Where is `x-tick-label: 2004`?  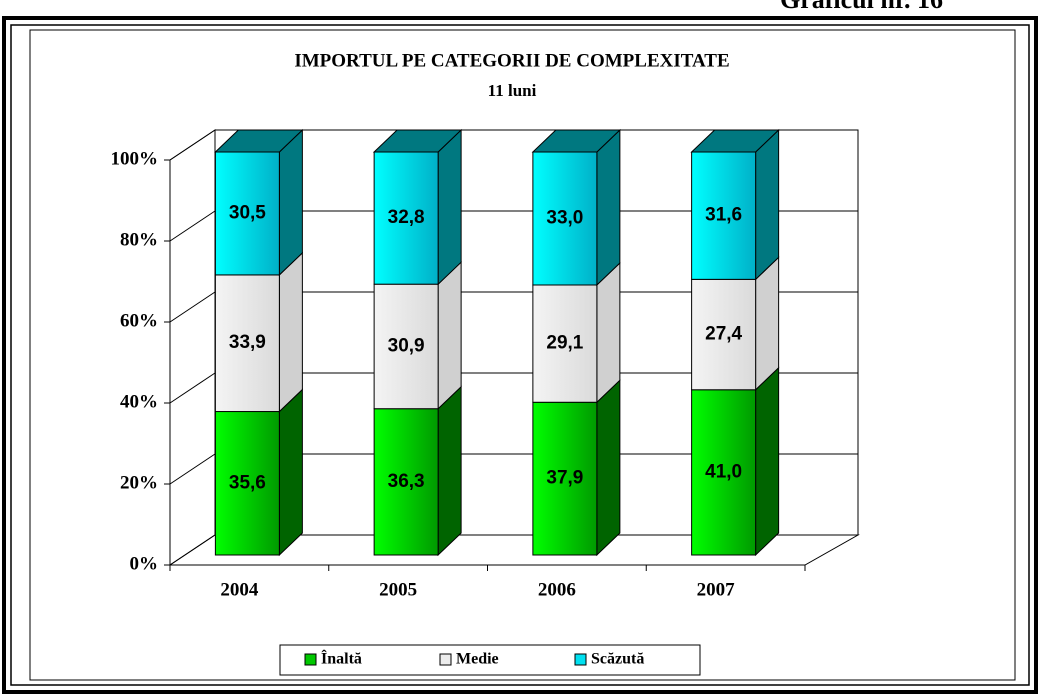 x-tick-label: 2004 is located at coordinates (239, 589).